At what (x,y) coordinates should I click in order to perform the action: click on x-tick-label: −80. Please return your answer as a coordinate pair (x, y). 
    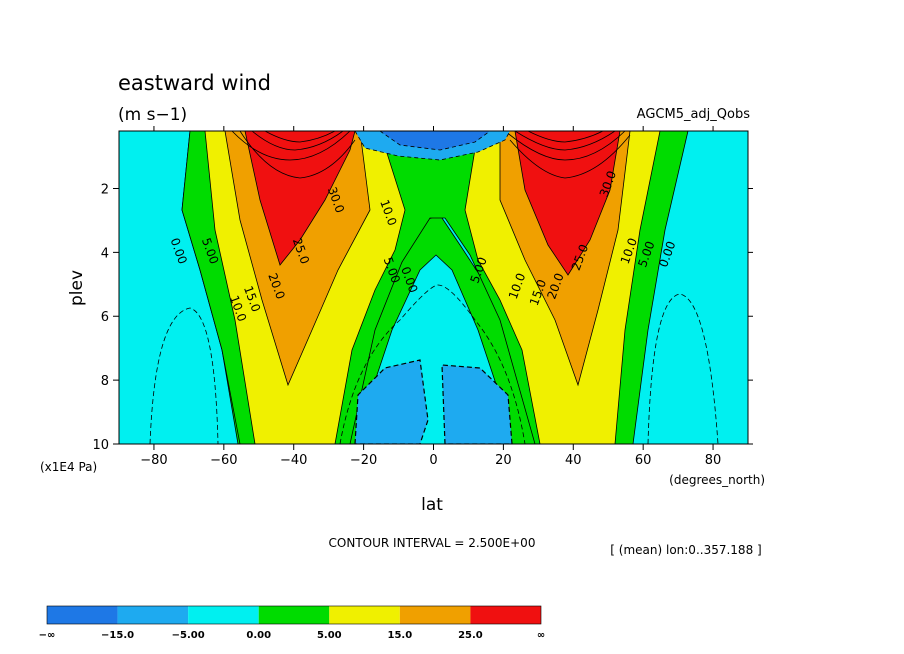
    Looking at the image, I should click on (153, 460).